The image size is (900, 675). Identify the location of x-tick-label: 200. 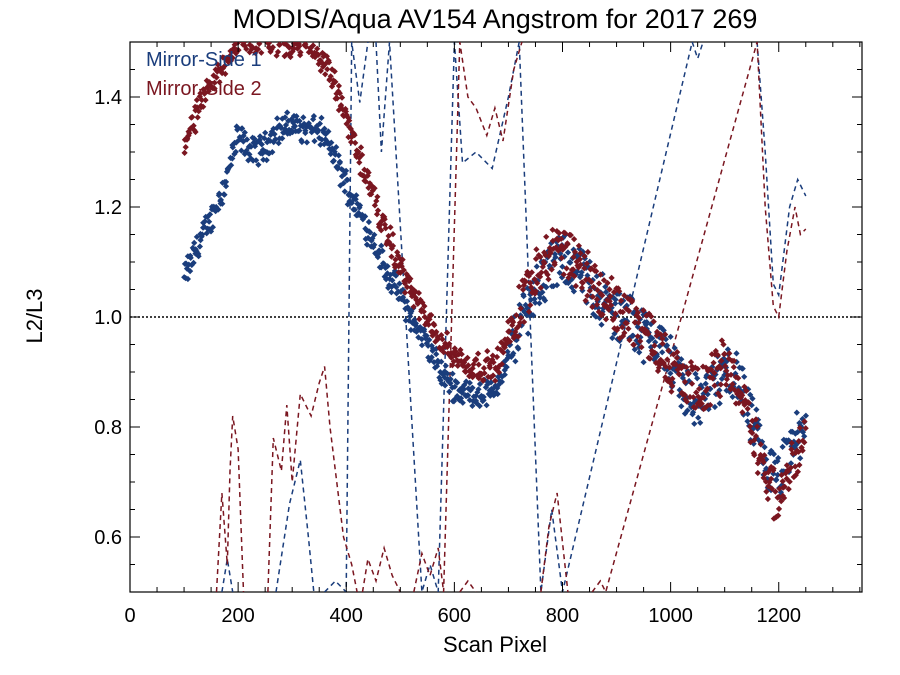
(237, 616).